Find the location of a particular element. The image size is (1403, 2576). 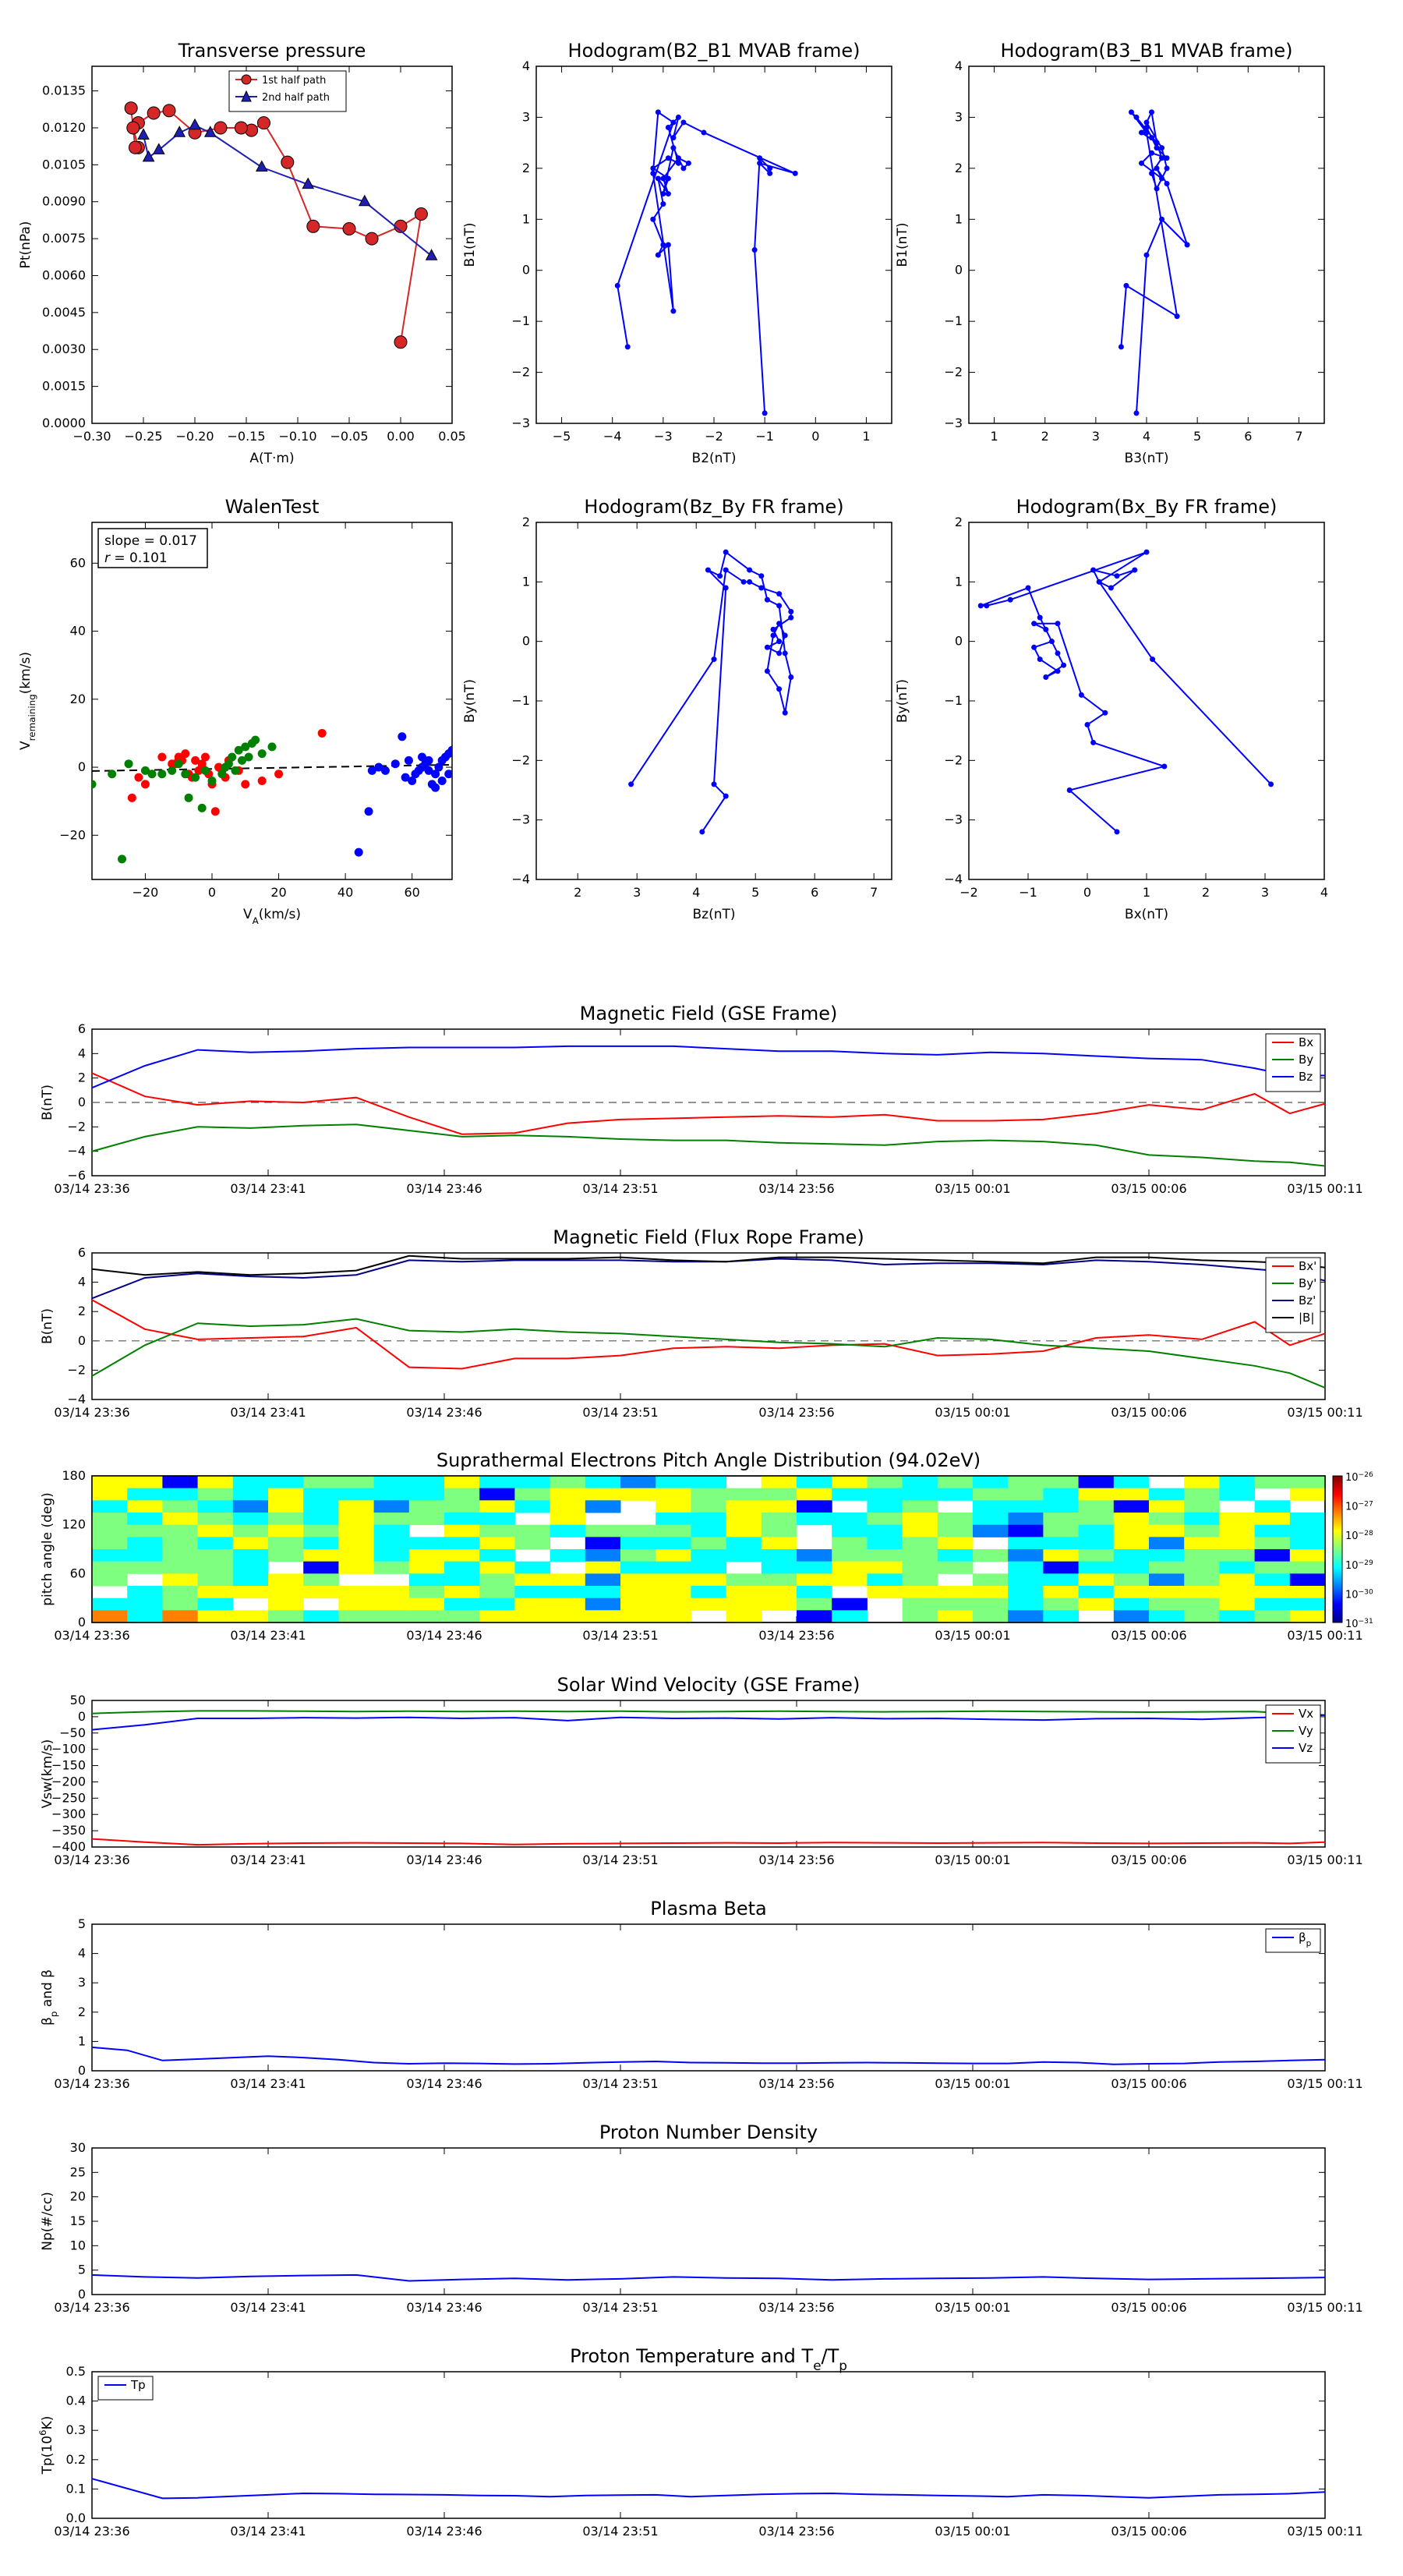

hodogram-line is located at coordinates (711, 691).